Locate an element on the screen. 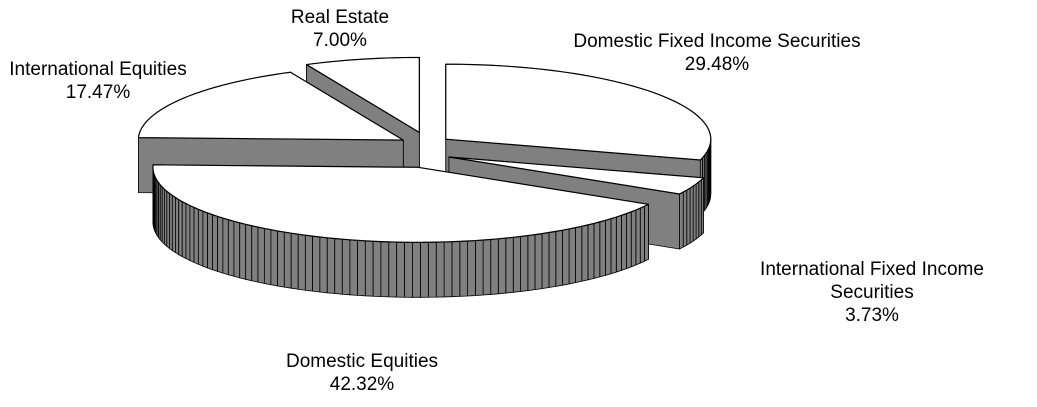  category-label: International Fixed Income Securities is located at coordinates (872, 281).